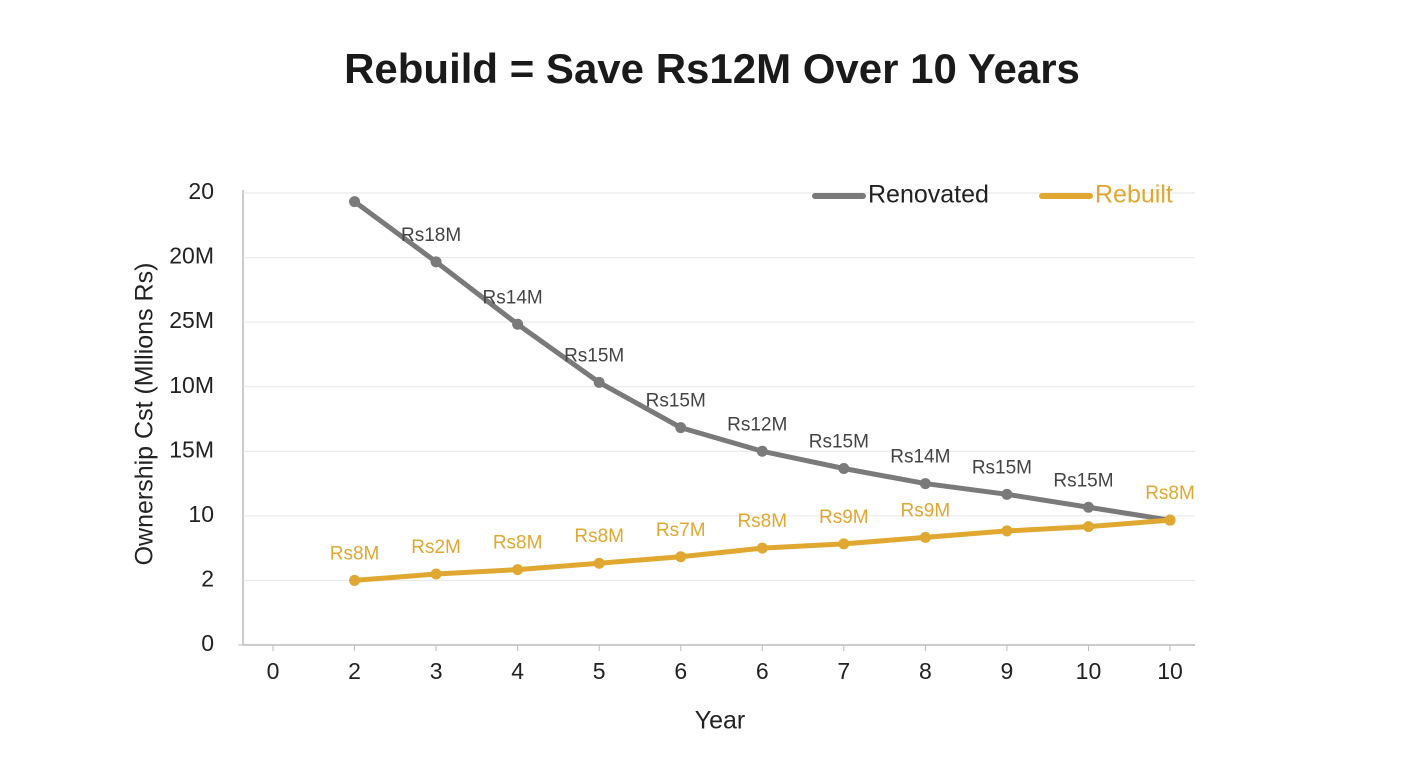 Image resolution: width=1408 pixels, height=768 pixels. Describe the element at coordinates (720, 721) in the screenshot. I see `x-axis-title: Year` at that location.